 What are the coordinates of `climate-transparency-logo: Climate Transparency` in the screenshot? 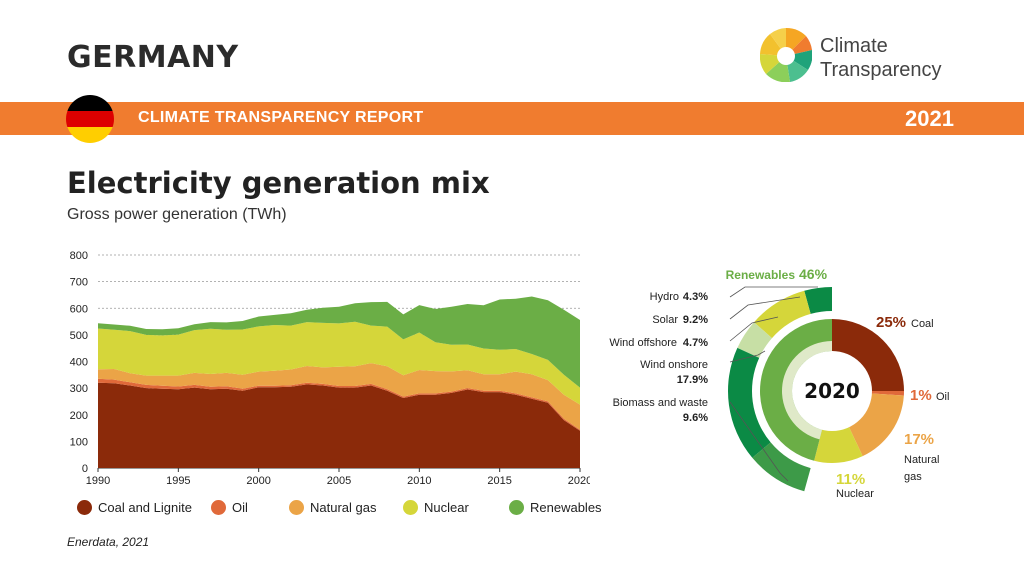 It's located at (864, 56).